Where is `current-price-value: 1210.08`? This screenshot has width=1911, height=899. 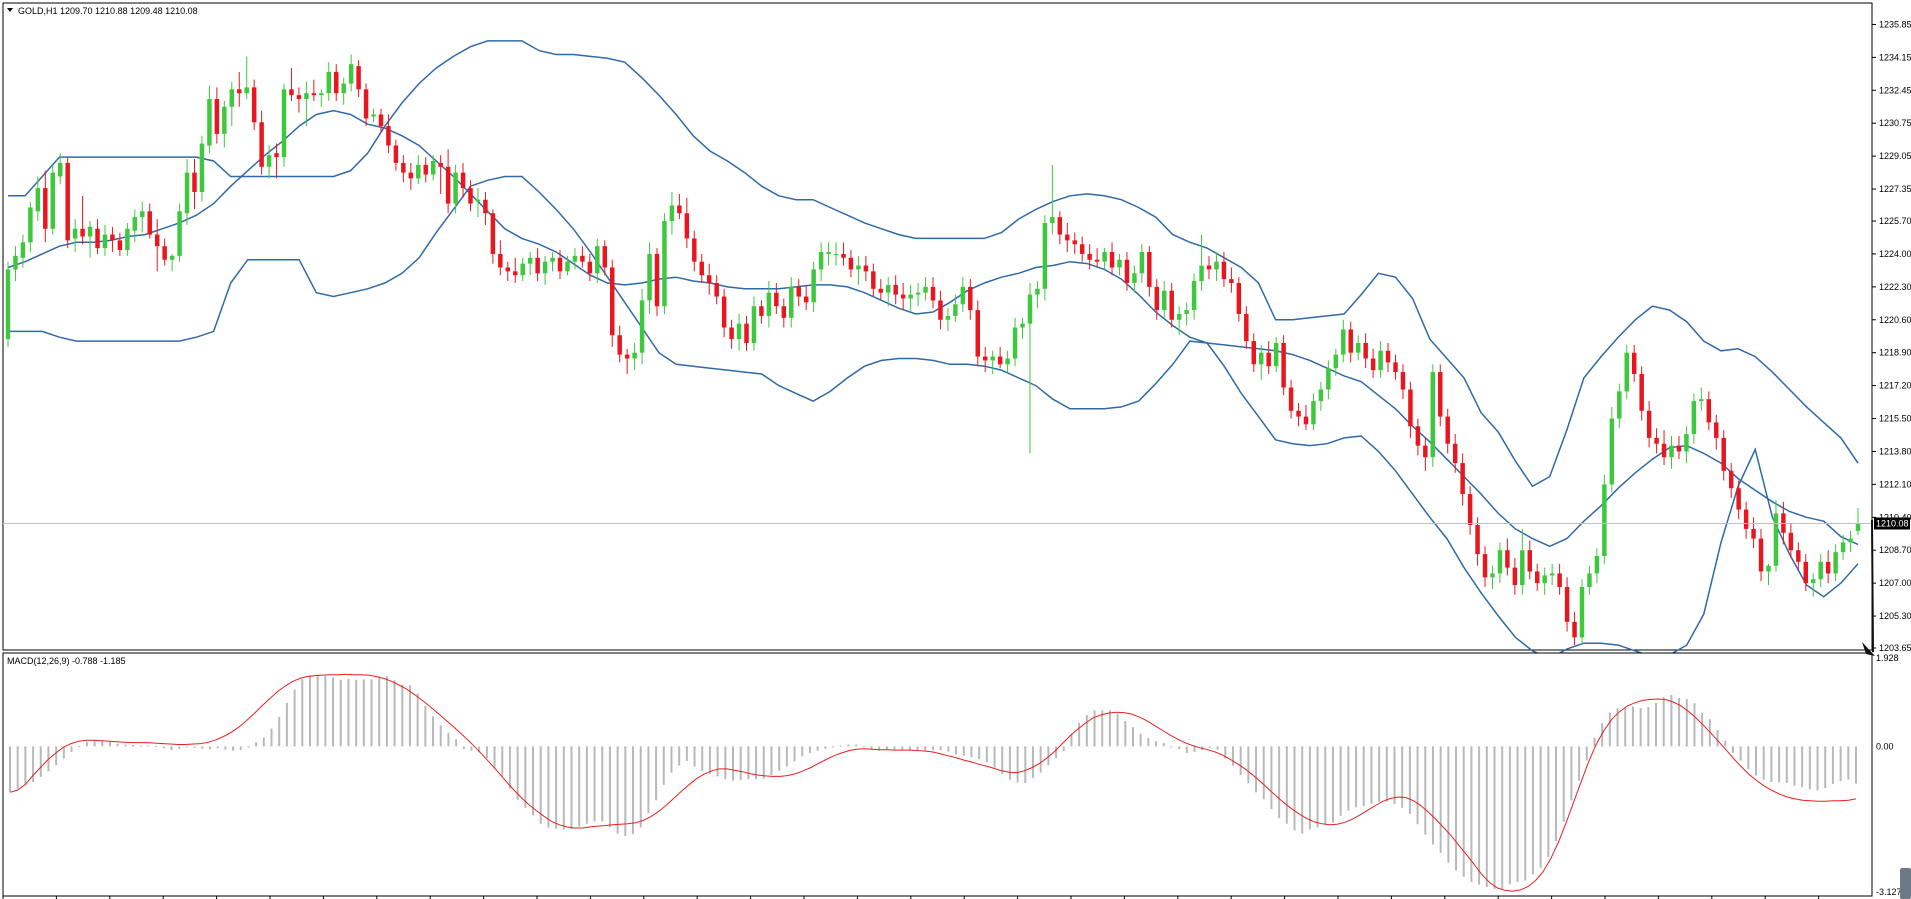
current-price-value: 1210.08 is located at coordinates (1892, 523).